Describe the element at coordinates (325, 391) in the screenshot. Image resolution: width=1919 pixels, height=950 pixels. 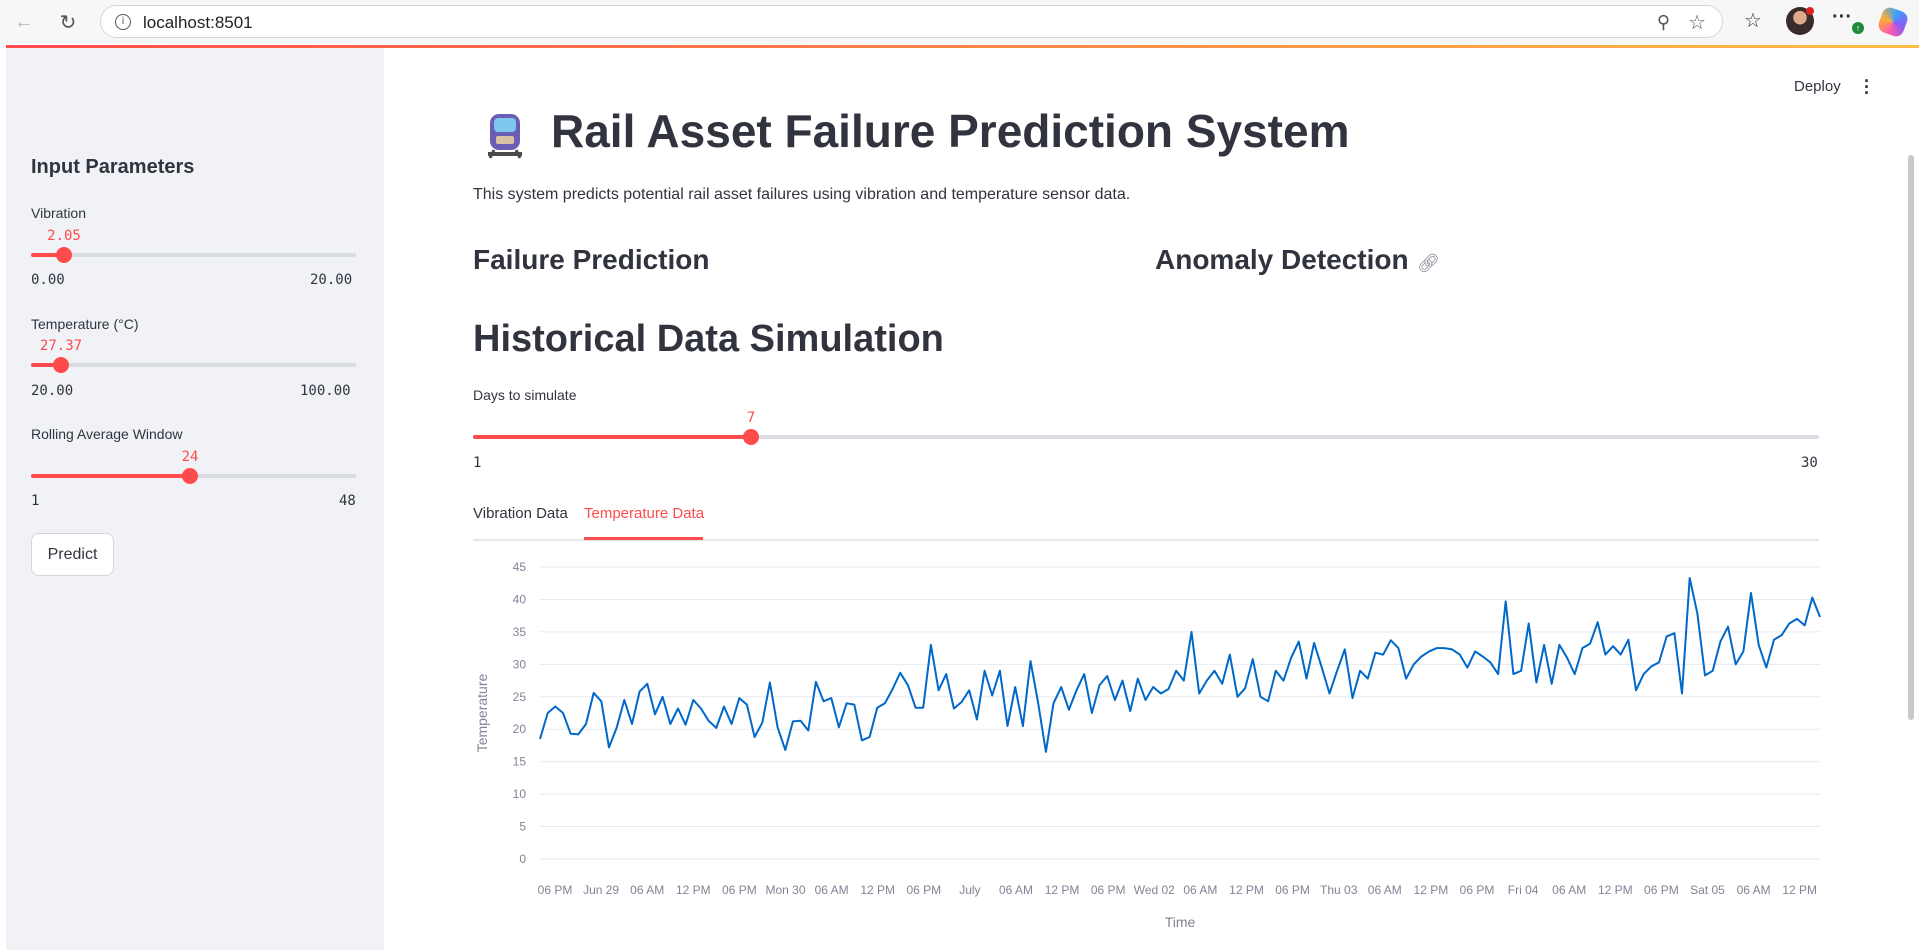
I see `temperature-max: 100.00` at that location.